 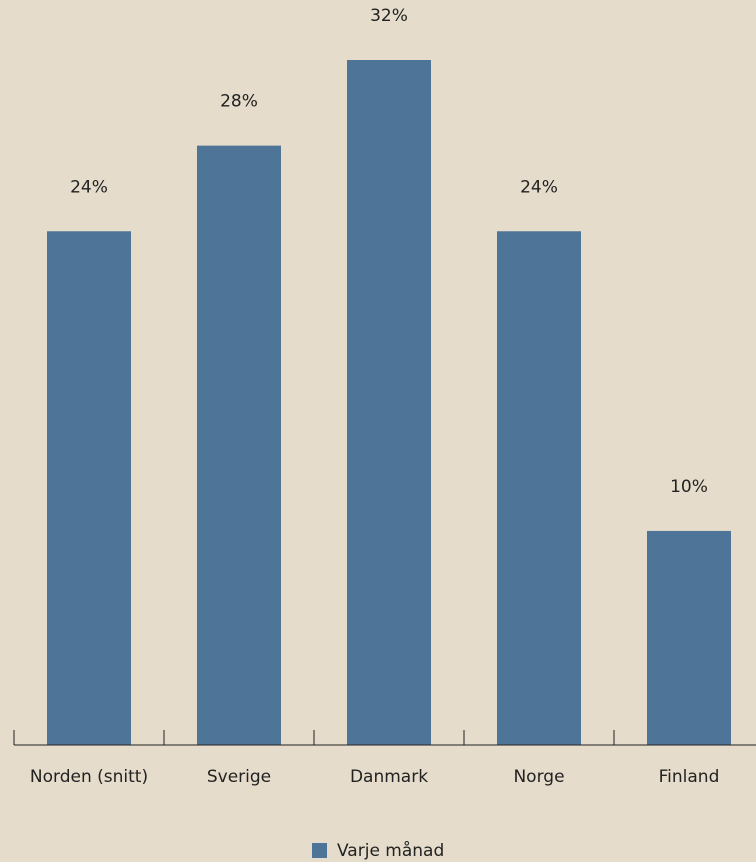 I want to click on legend-label: Varje månad, so click(x=390, y=850).